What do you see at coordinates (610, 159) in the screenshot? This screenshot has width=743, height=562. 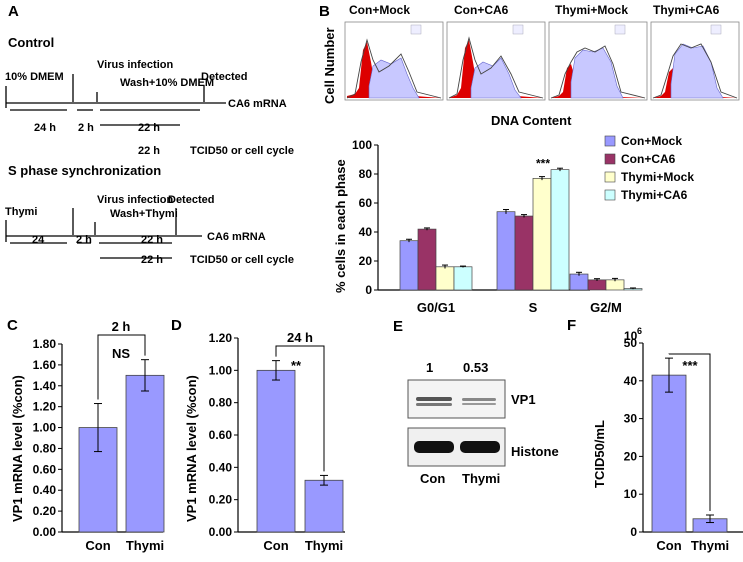 I see `legend-swatch-con-ca6` at bounding box center [610, 159].